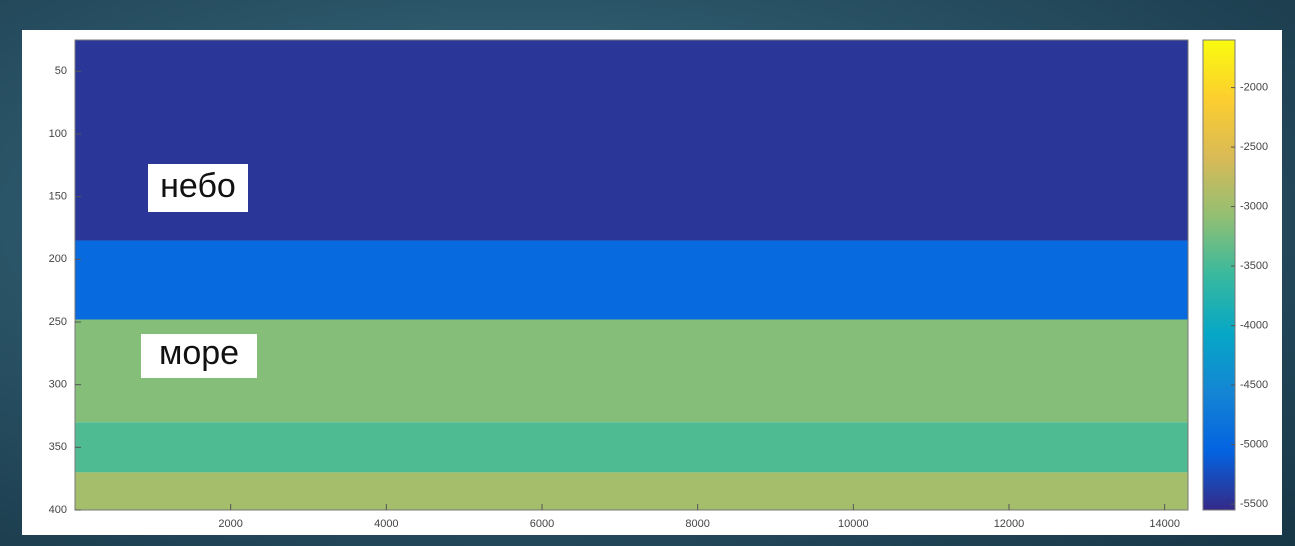 Image resolution: width=1295 pixels, height=546 pixels. Describe the element at coordinates (61, 71) in the screenshot. I see `y-tick-label: 50` at that location.